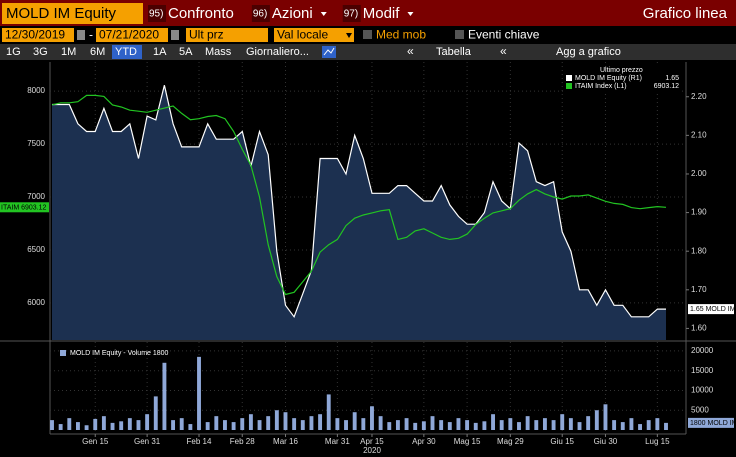  Describe the element at coordinates (606, 441) in the screenshot. I see `x-tick-label: Giu 30` at that location.